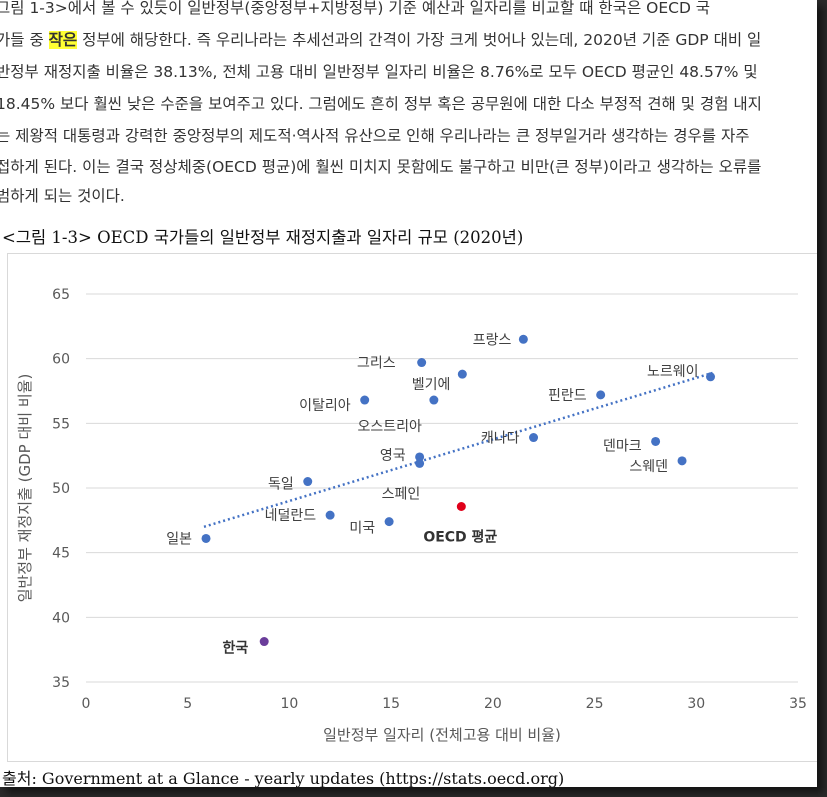  Describe the element at coordinates (25, 488) in the screenshot. I see `y-axis-label: 일반정부 재정지출 (GDP 대비 비율)` at that location.